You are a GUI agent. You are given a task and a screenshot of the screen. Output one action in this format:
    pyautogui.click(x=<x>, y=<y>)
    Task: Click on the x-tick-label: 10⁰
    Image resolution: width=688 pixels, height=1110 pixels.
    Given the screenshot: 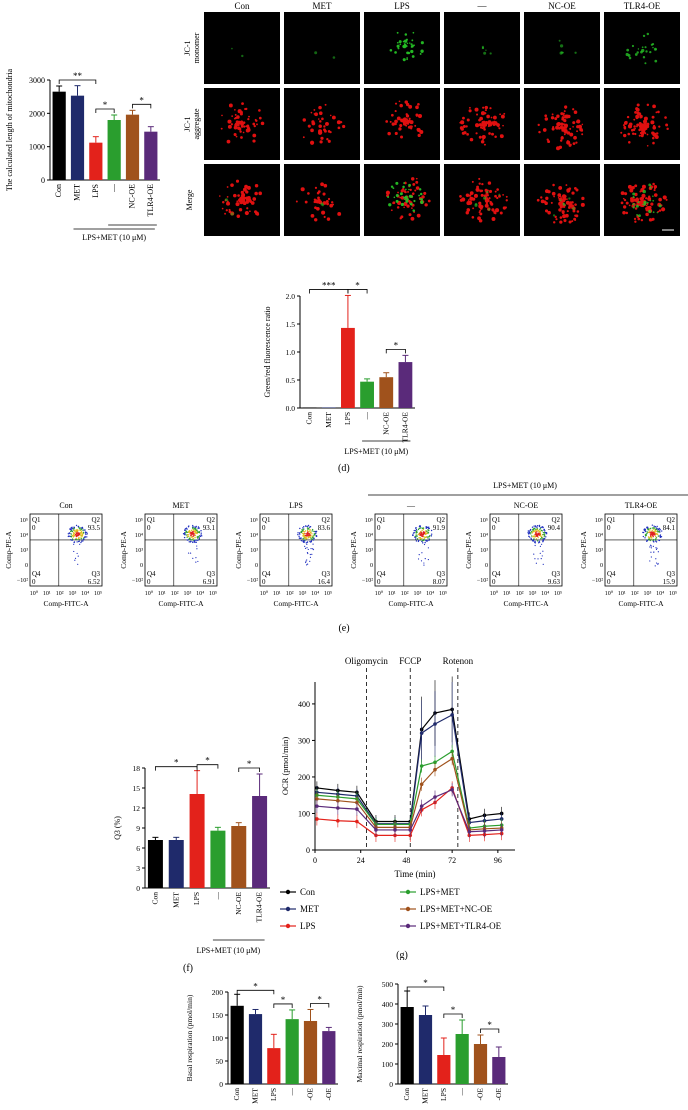 What is the action you would take?
    pyautogui.click(x=149, y=593)
    